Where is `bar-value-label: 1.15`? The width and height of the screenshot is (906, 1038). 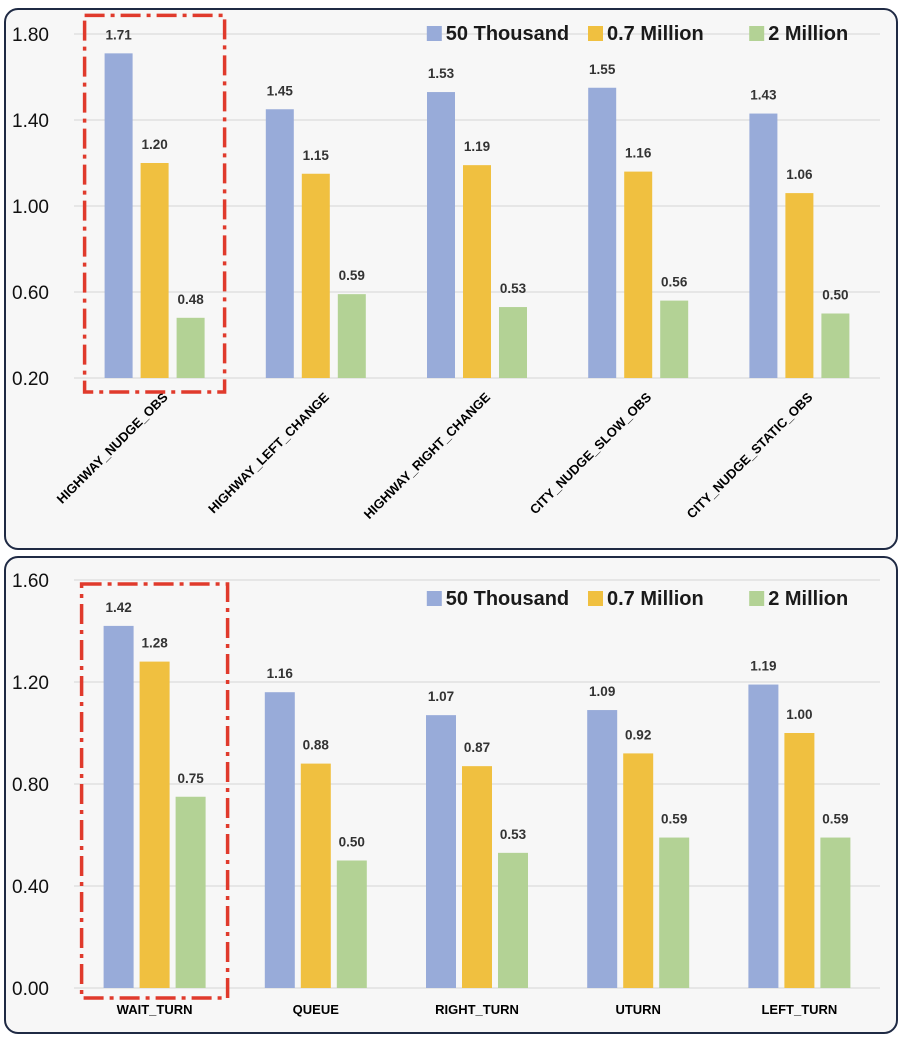
bar-value-label: 1.15 is located at coordinates (316, 155).